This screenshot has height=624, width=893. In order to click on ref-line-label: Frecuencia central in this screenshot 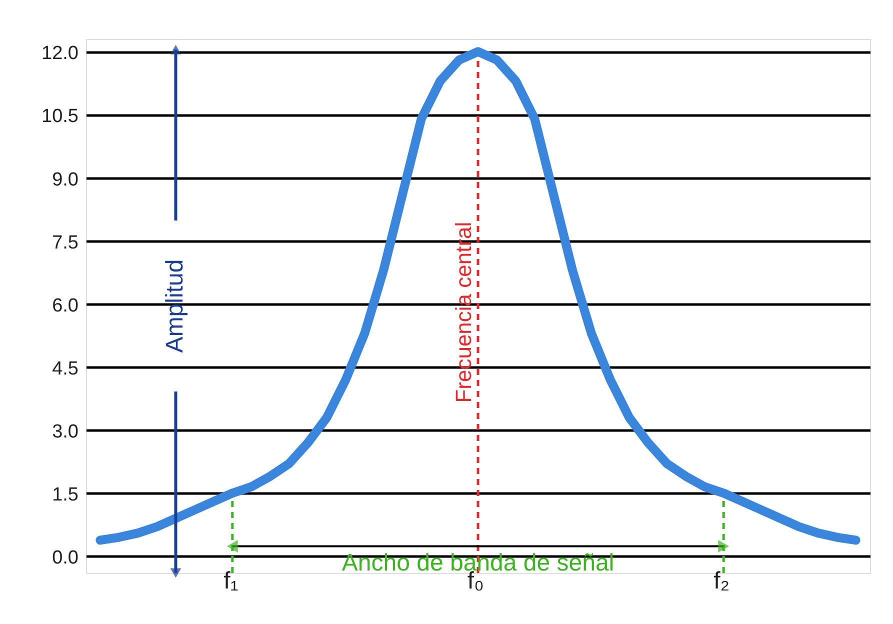, I will do `click(463, 312)`.